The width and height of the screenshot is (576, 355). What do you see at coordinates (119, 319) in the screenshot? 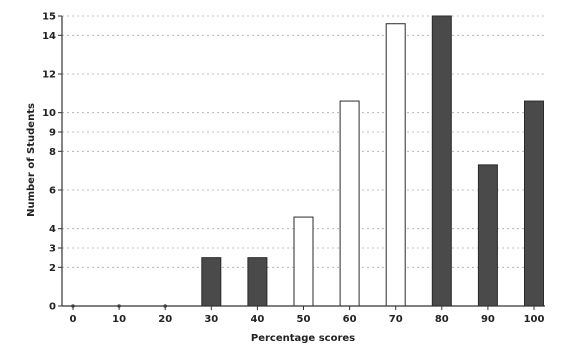
I see `x-tick-label: 10` at bounding box center [119, 319].